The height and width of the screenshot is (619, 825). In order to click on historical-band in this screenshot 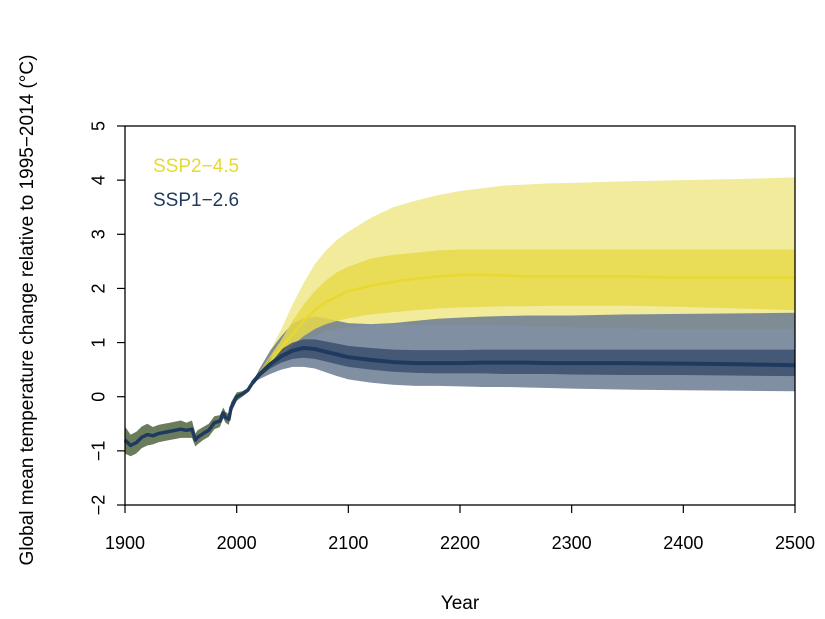, I will do `click(189, 418)`.